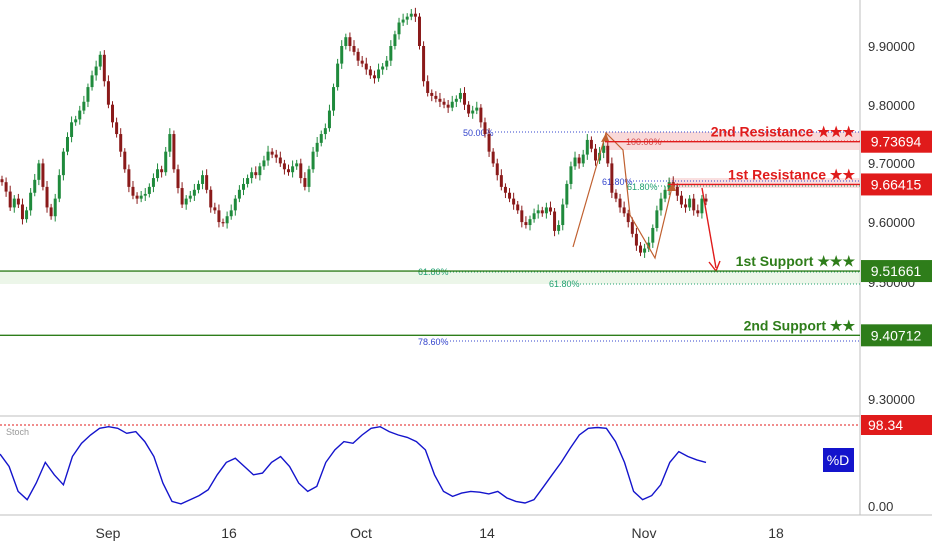  Describe the element at coordinates (17, 432) in the screenshot. I see `stoch-title: Stoch` at that location.